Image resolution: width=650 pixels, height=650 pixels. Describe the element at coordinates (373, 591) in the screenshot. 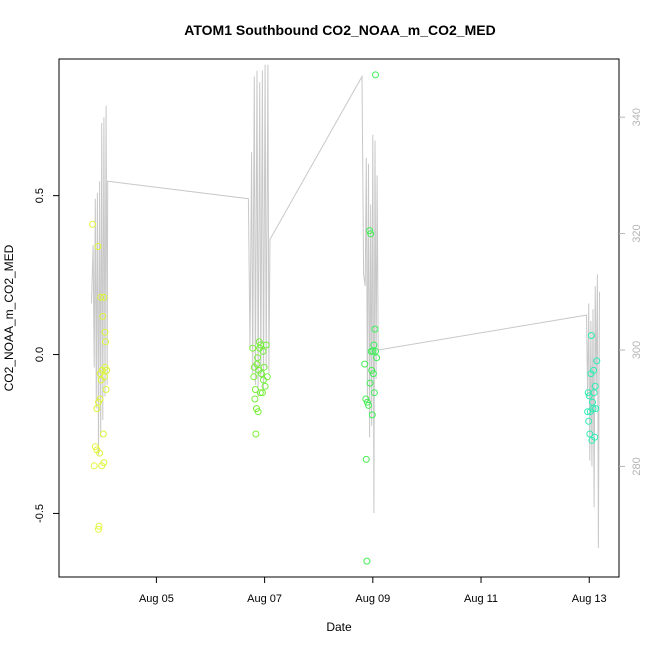

I see `x-axis: Aug 05 Aug 07 Aug 09 Aug 11 Aug 13` at that location.